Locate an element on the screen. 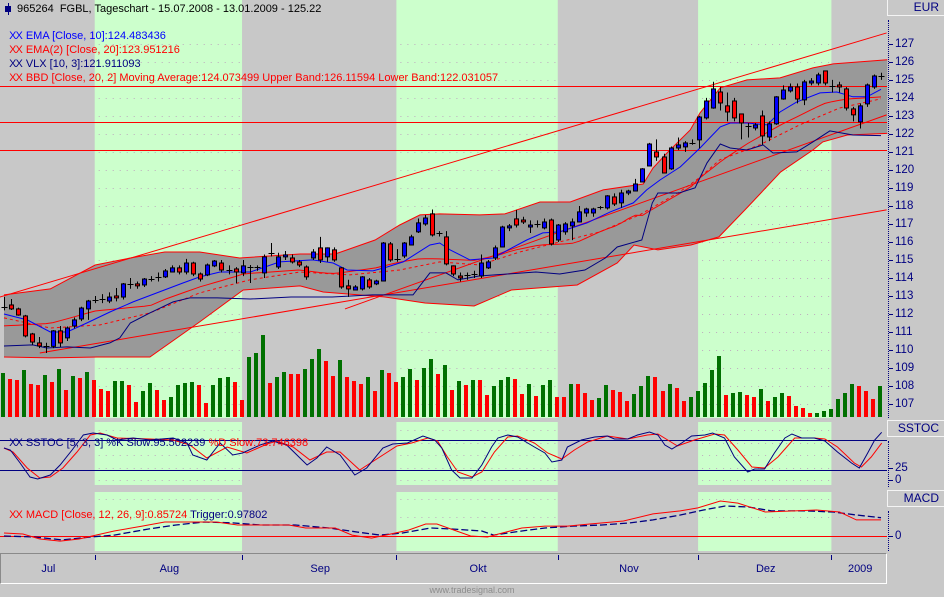 The height and width of the screenshot is (597, 944). time-axis-label: Aug is located at coordinates (169, 569).